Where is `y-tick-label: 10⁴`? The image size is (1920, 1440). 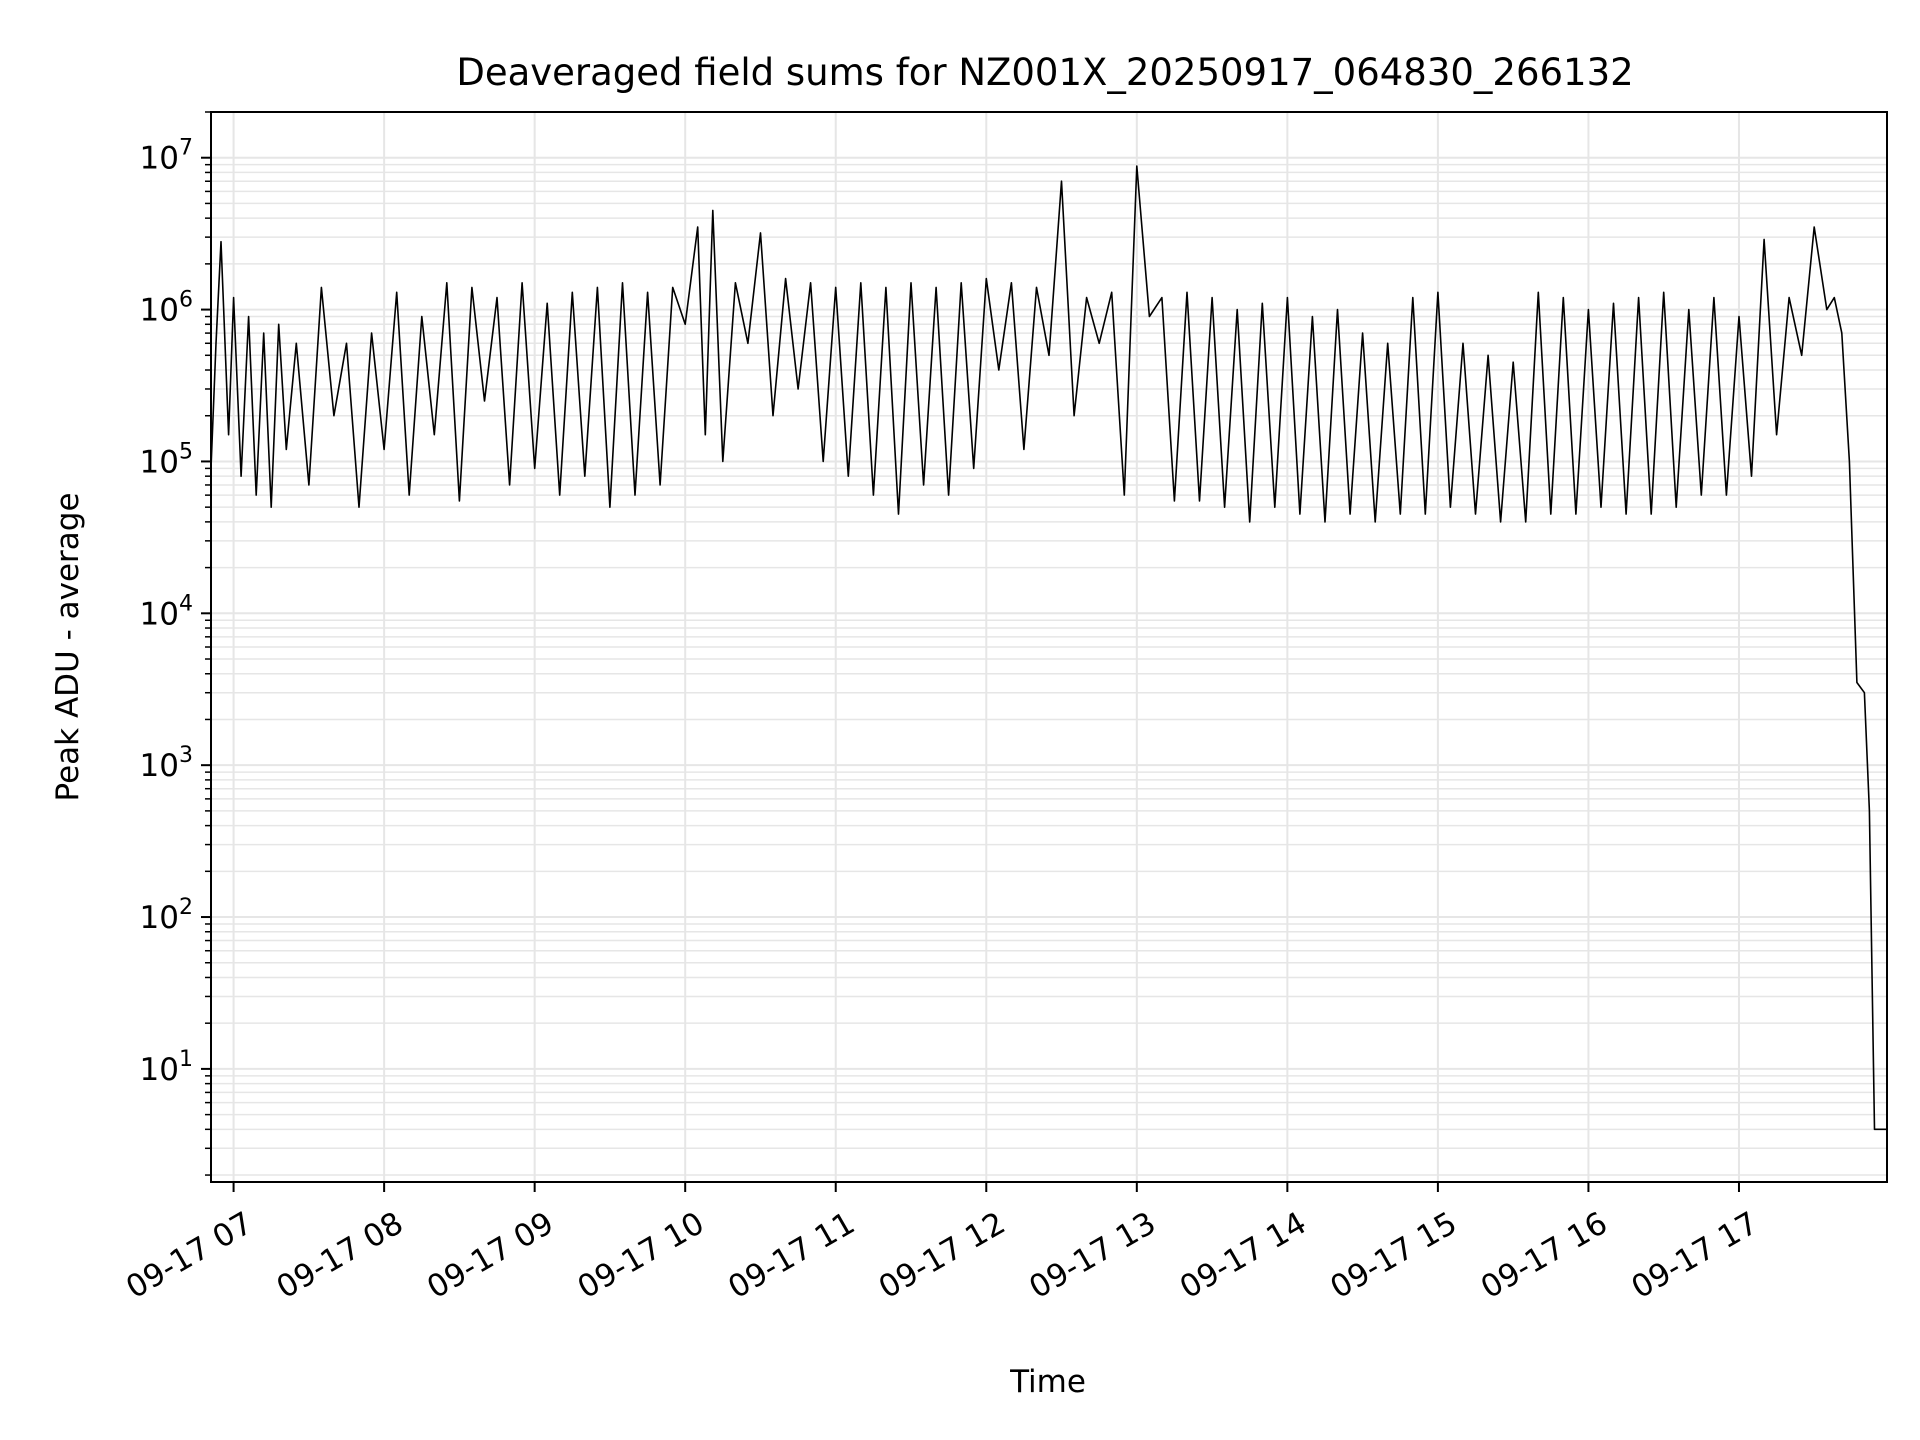
y-tick-label: 10⁴ is located at coordinates (166, 611).